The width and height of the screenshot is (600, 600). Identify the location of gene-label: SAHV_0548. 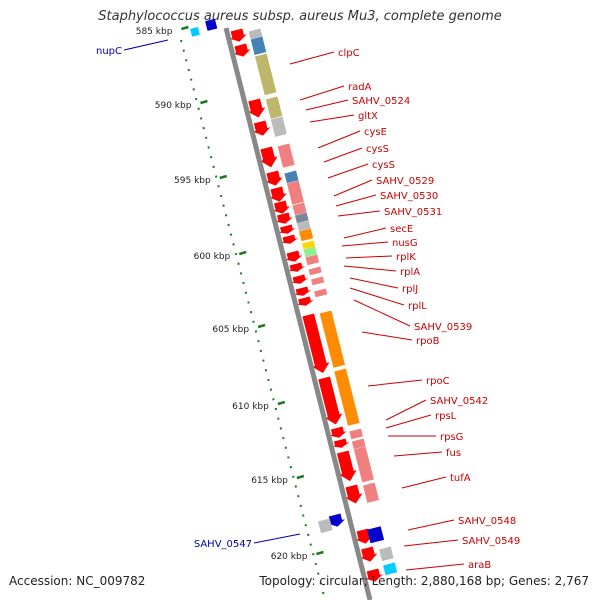
(487, 521).